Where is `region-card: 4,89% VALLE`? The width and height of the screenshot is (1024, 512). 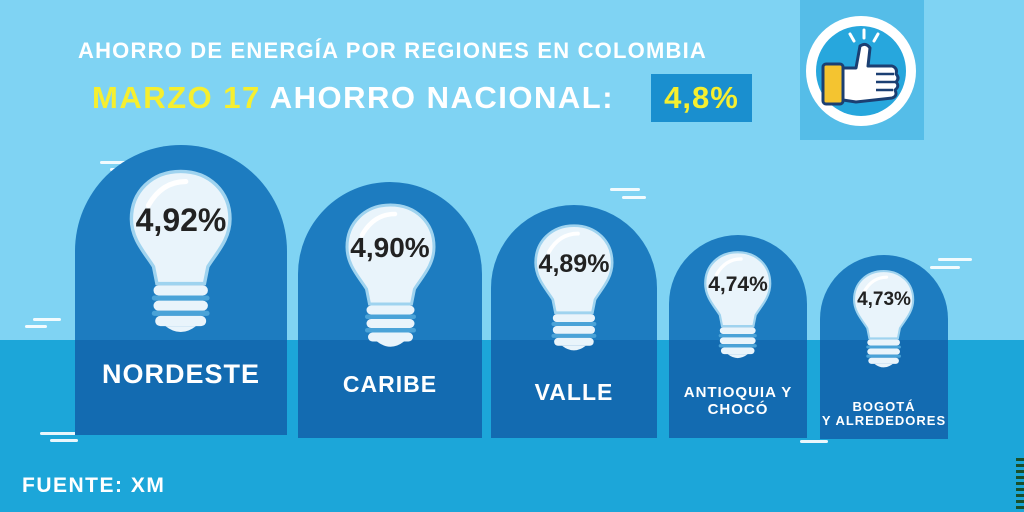
region-card: 4,89% VALLE is located at coordinates (574, 321).